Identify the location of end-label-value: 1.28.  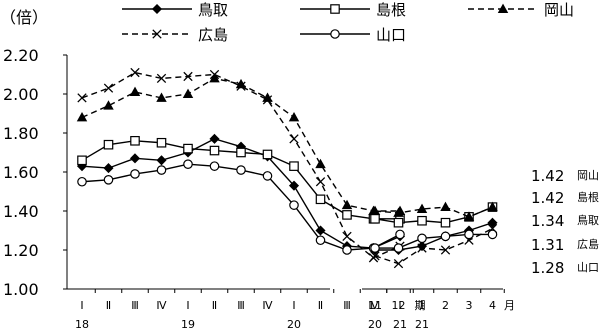
(547, 268).